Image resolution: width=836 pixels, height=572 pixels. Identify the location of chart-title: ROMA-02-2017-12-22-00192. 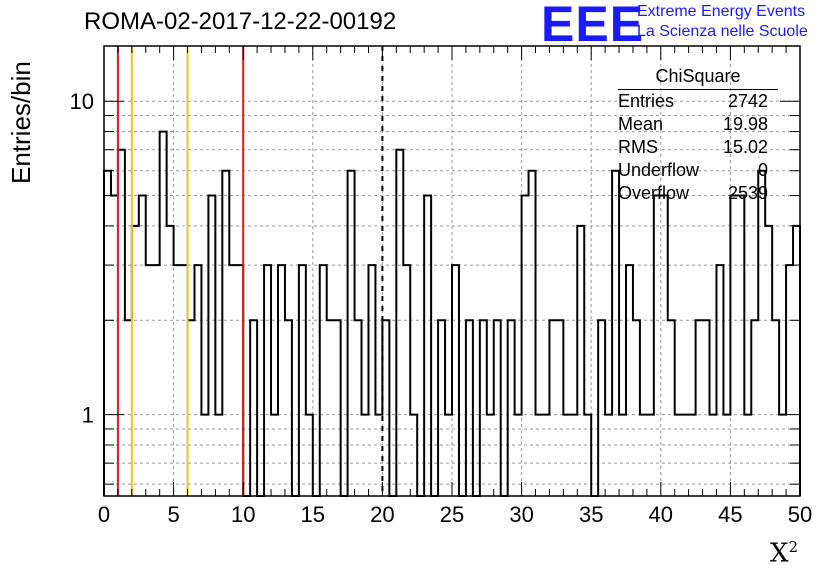
(240, 21).